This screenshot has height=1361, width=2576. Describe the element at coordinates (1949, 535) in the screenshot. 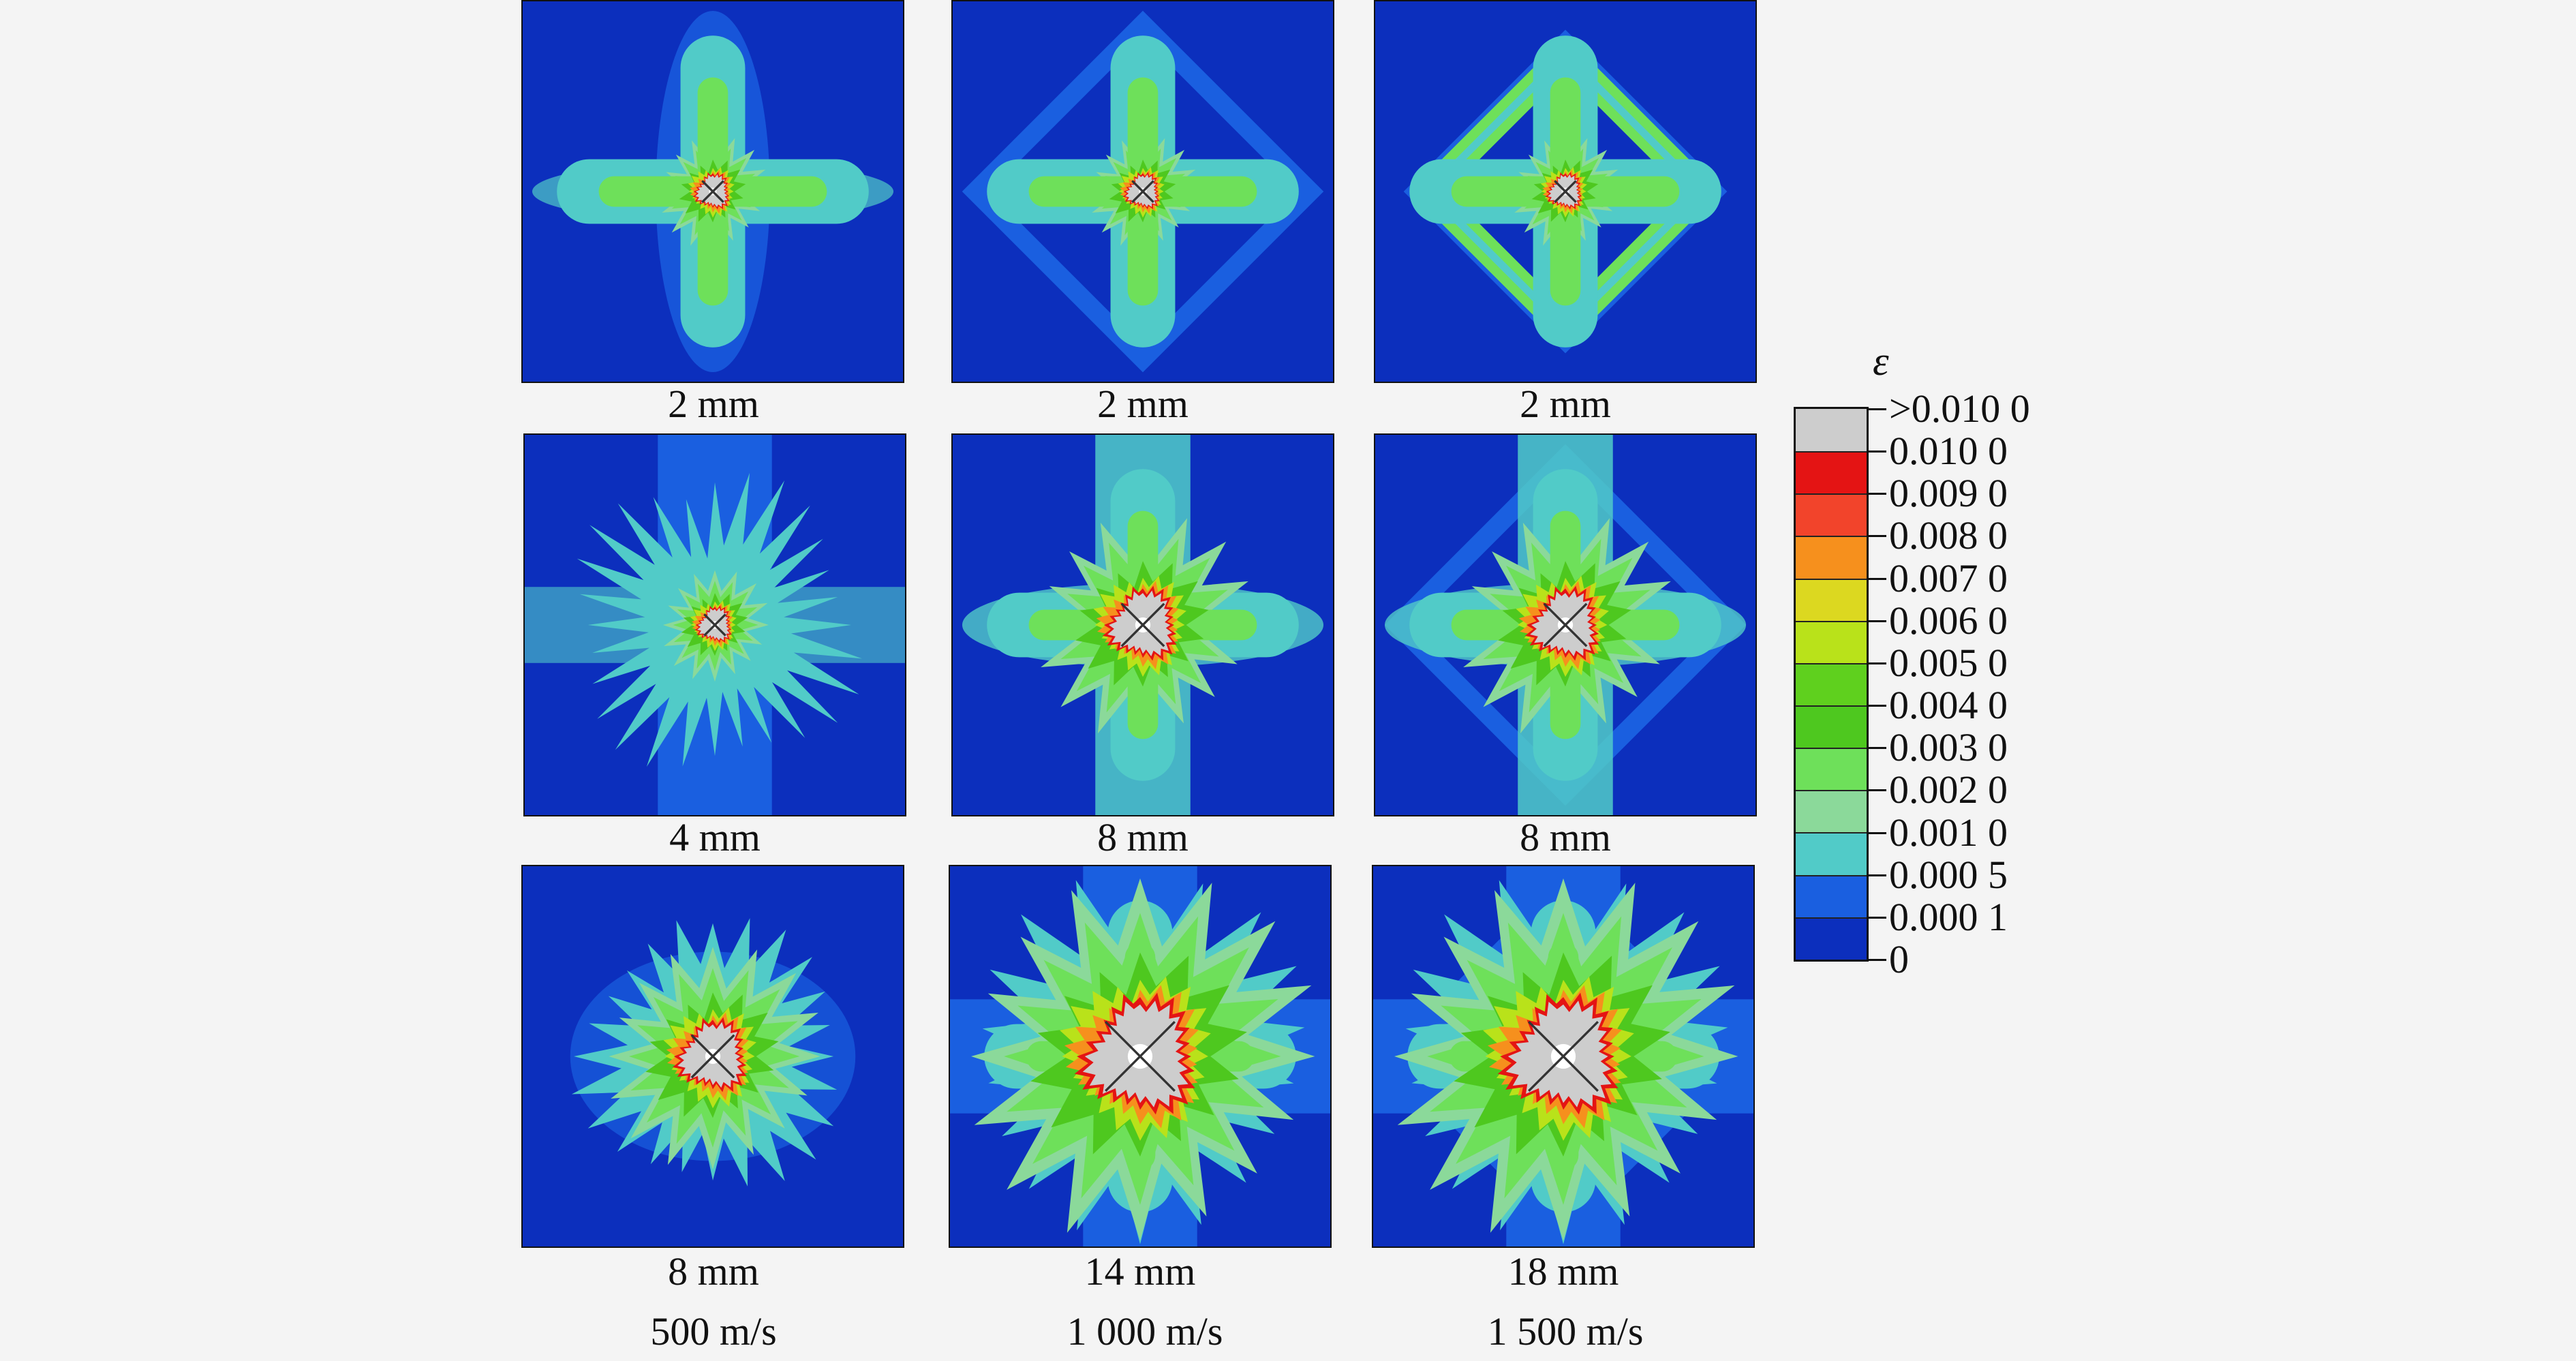

I see `colorbar-tick-label: 0.008 0` at that location.